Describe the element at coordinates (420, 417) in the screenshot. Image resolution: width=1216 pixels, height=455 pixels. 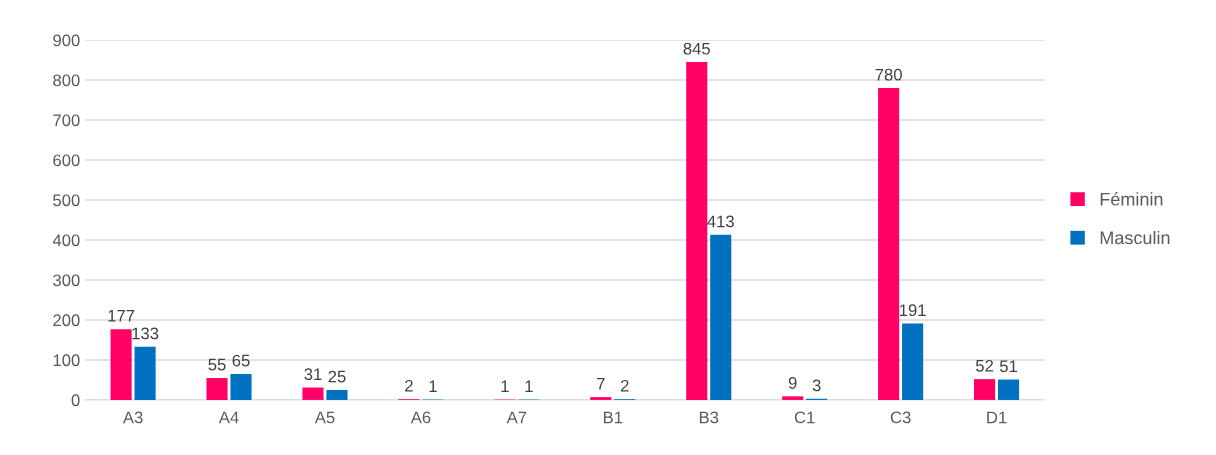
I see `x-tick-label: A6` at that location.